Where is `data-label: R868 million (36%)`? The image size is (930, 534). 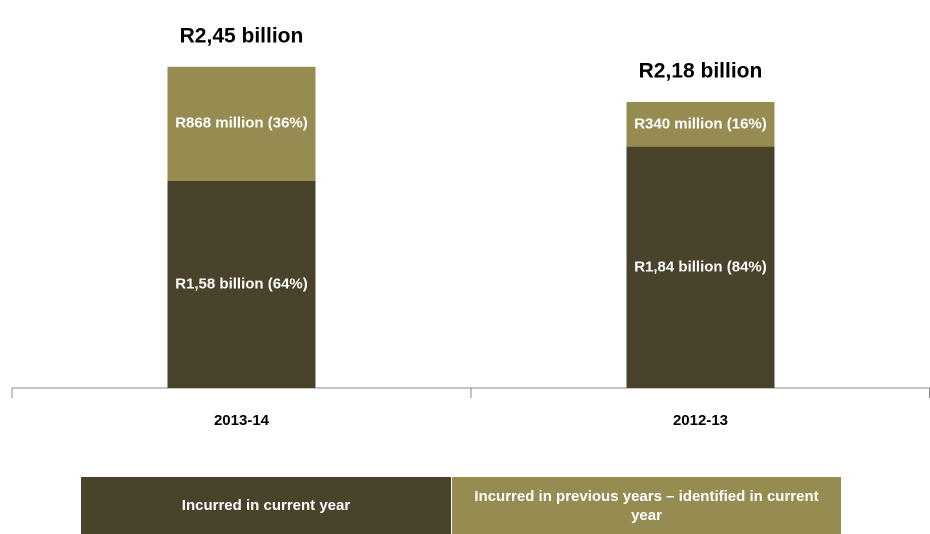
data-label: R868 million (36%) is located at coordinates (241, 123).